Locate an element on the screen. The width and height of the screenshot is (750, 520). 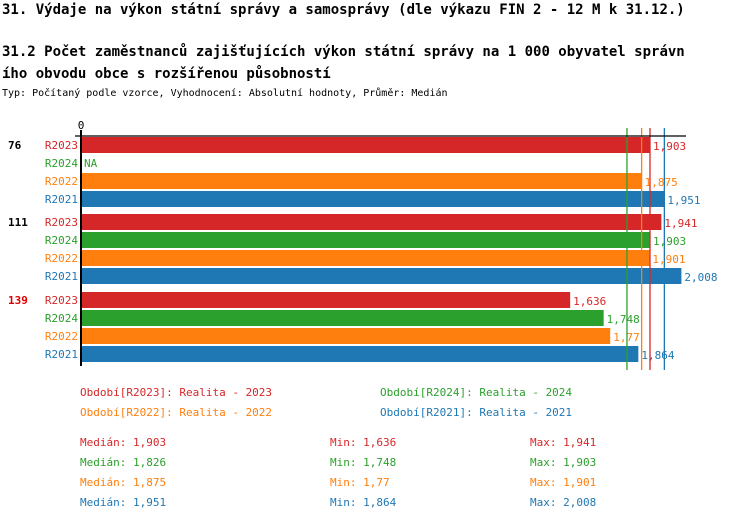
data-label: 2,008 is located at coordinates (700, 277).